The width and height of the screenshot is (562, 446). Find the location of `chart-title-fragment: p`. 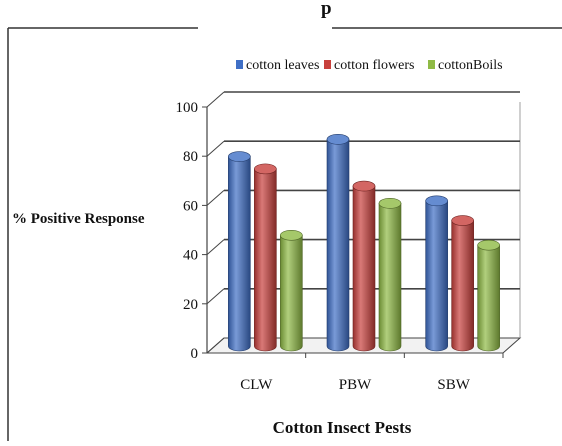

chart-title-fragment: p is located at coordinates (326, 9).